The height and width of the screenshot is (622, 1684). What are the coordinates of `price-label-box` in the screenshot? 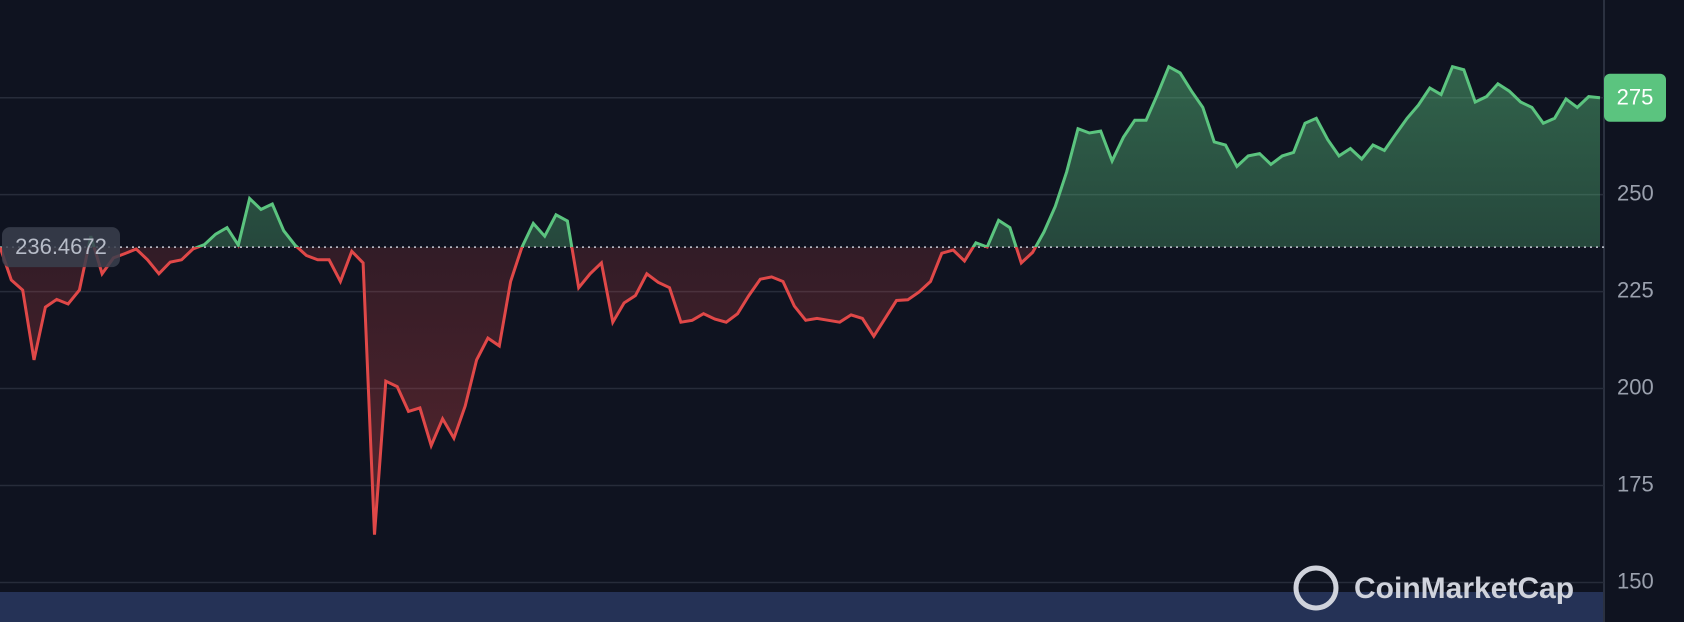 It's located at (1635, 97).